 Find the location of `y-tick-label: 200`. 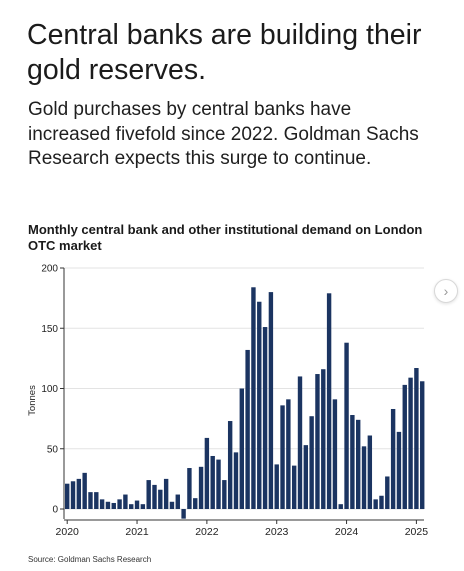

y-tick-label: 200 is located at coordinates (49, 269).